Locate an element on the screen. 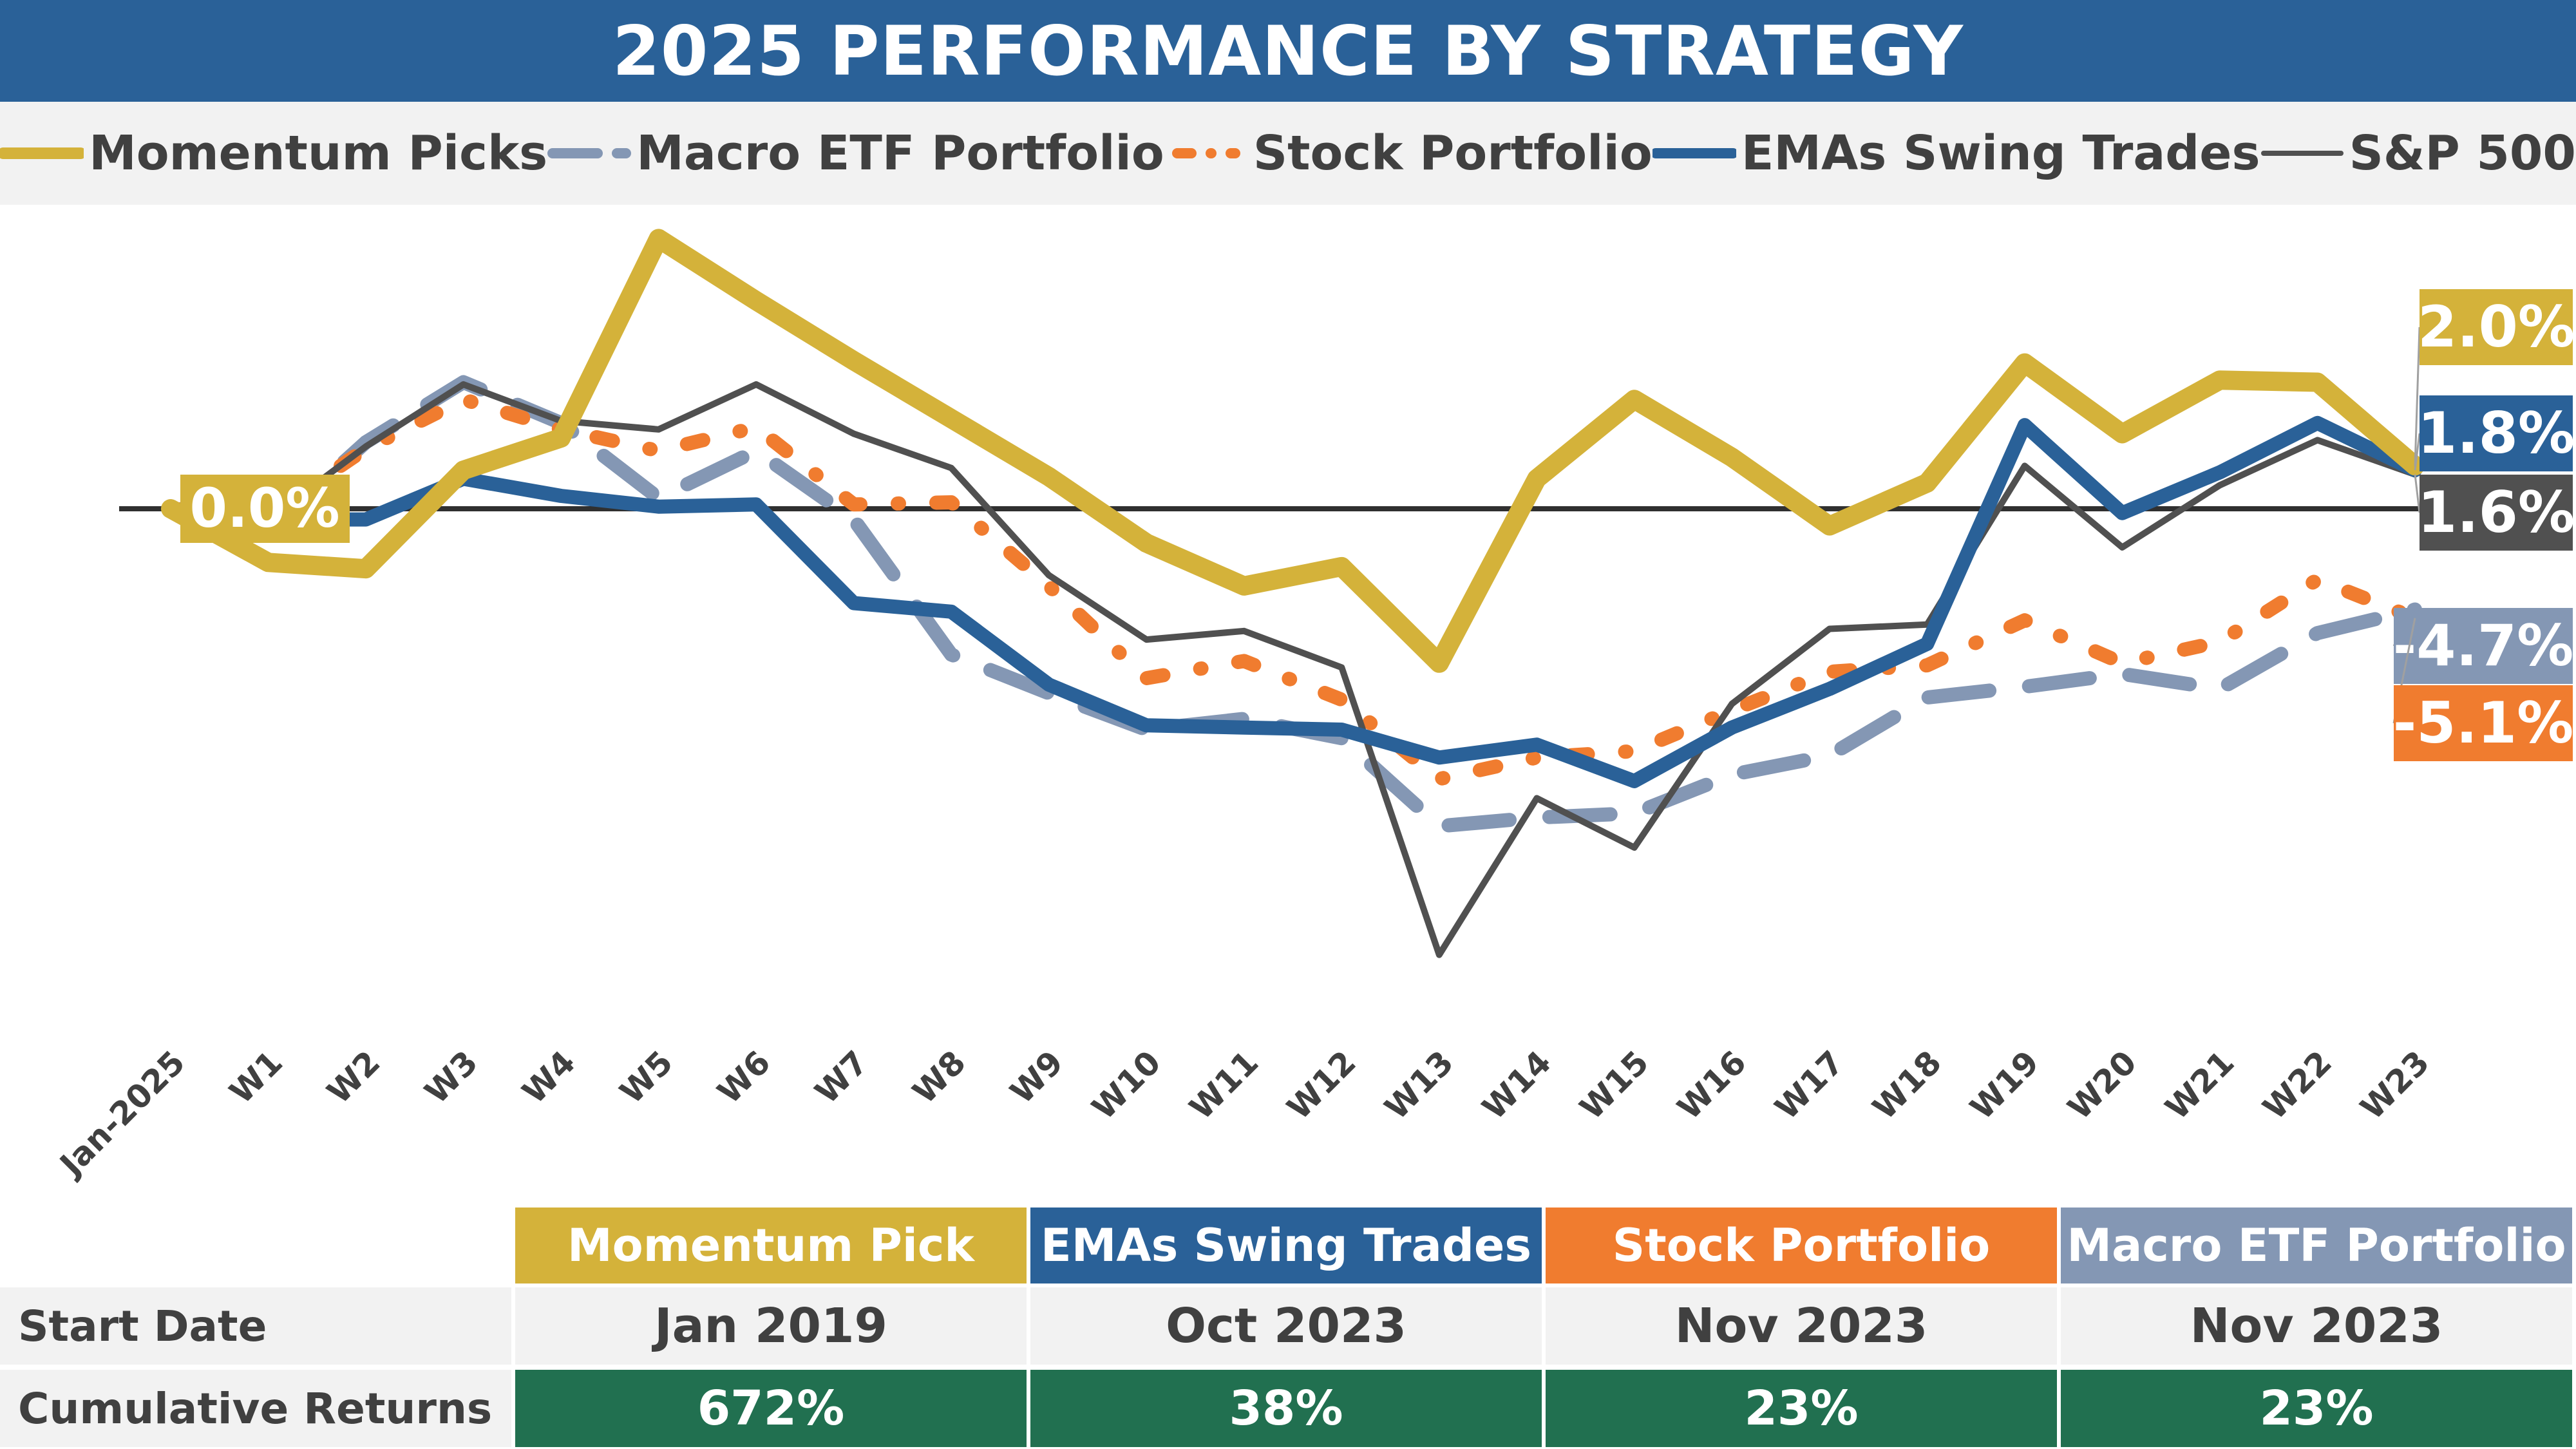 The height and width of the screenshot is (1449, 2576). legend-item-stock-portfolio: Stock Portfolio is located at coordinates (1409, 153).